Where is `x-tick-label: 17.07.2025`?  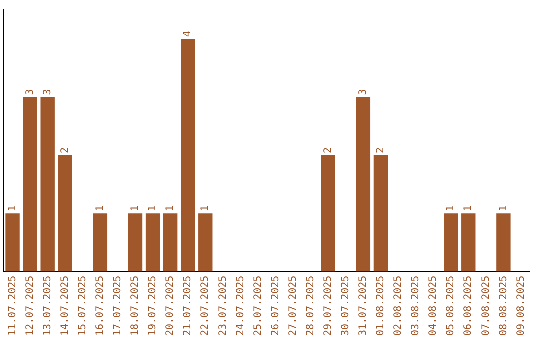 x-tick-label: 17.07.2025 is located at coordinates (118, 306).